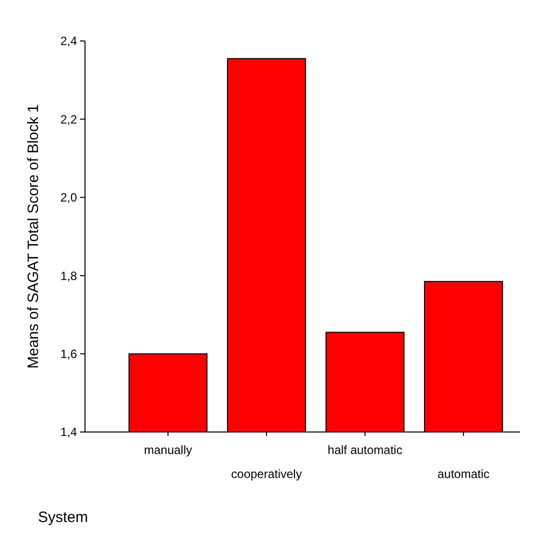 The height and width of the screenshot is (542, 538). What do you see at coordinates (69, 197) in the screenshot?
I see `y-tick-label: 2,0` at bounding box center [69, 197].